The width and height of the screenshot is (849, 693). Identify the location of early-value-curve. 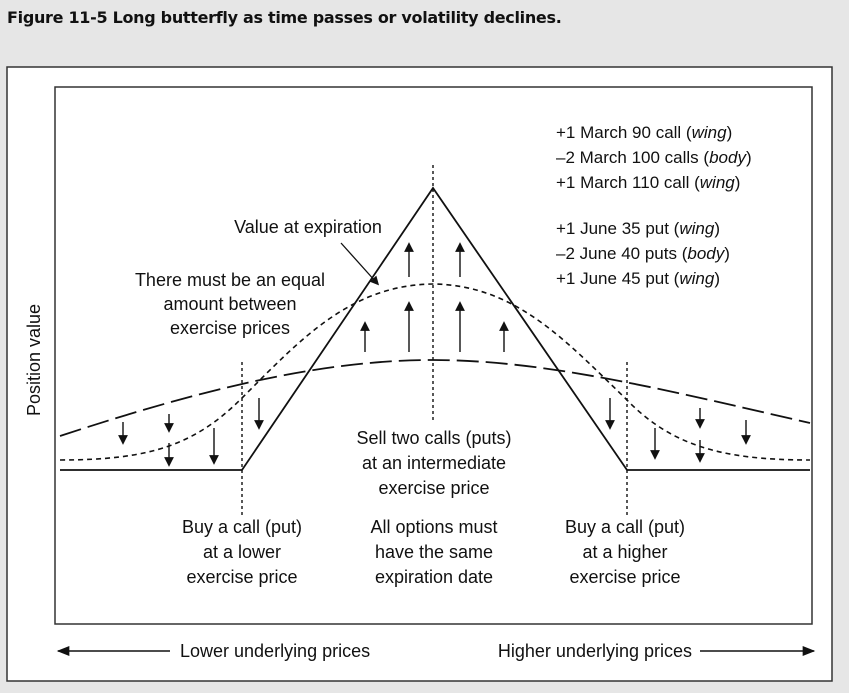
(435, 398).